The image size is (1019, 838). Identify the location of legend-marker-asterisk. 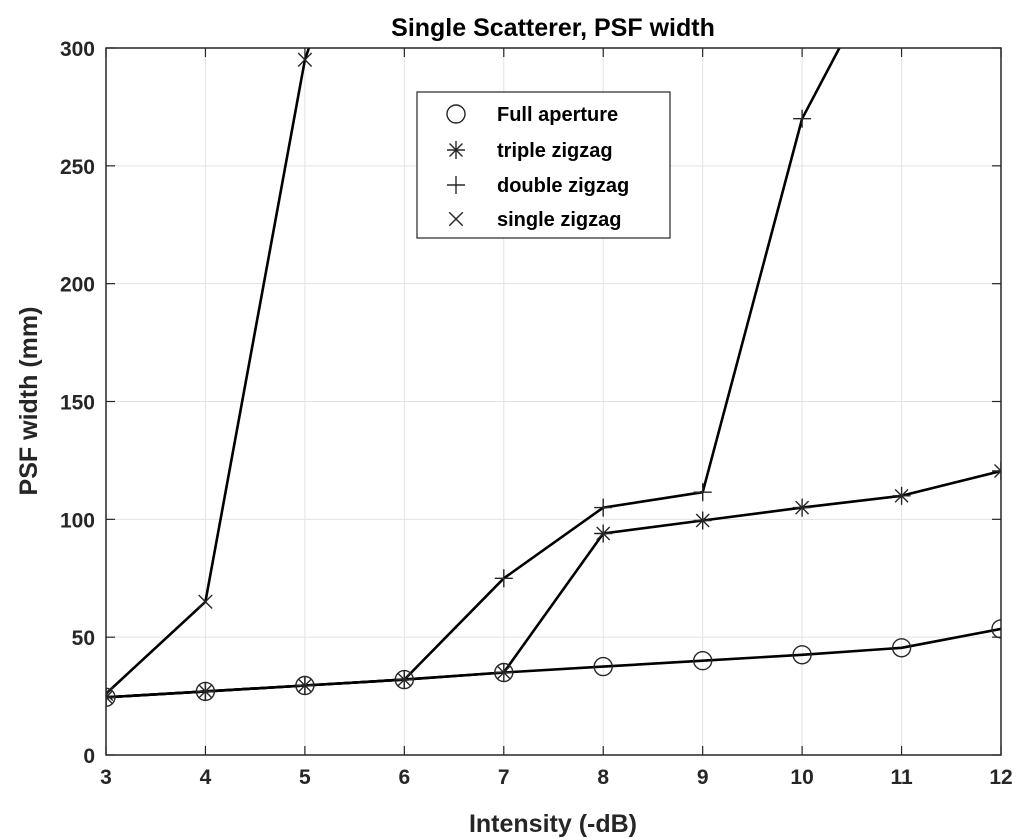
(456, 150).